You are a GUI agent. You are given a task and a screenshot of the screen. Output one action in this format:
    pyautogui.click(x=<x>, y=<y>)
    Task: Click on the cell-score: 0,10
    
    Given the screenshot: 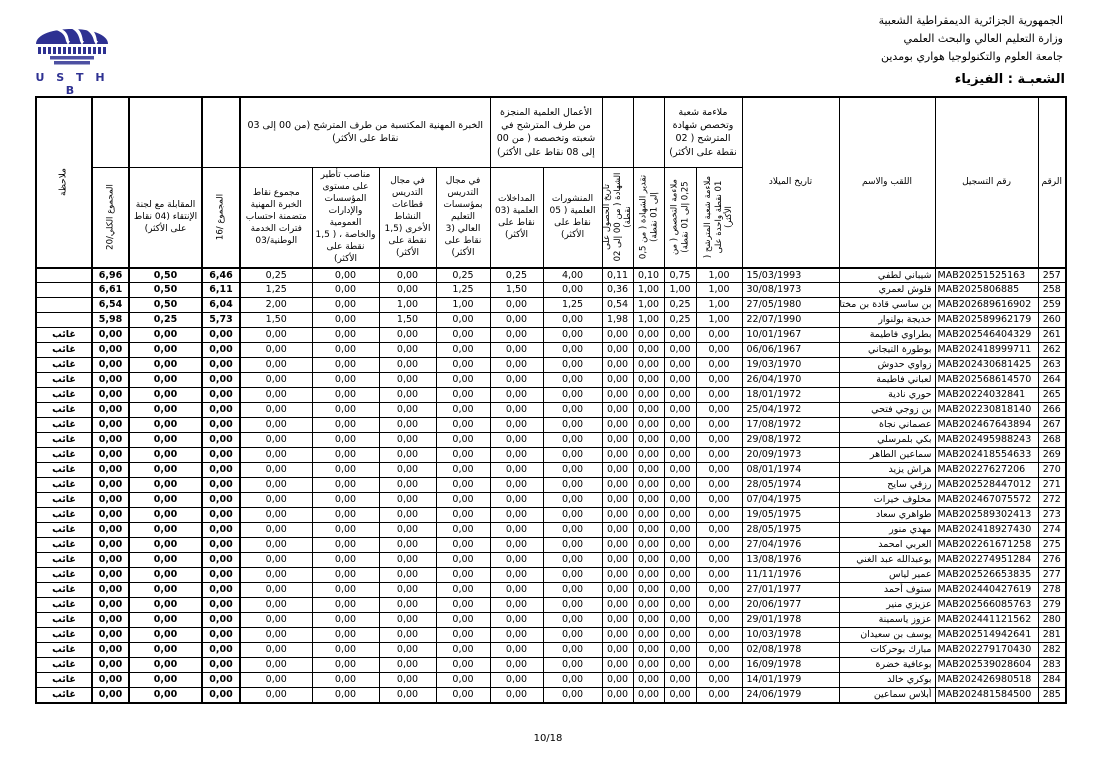 What is the action you would take?
    pyautogui.click(x=648, y=275)
    